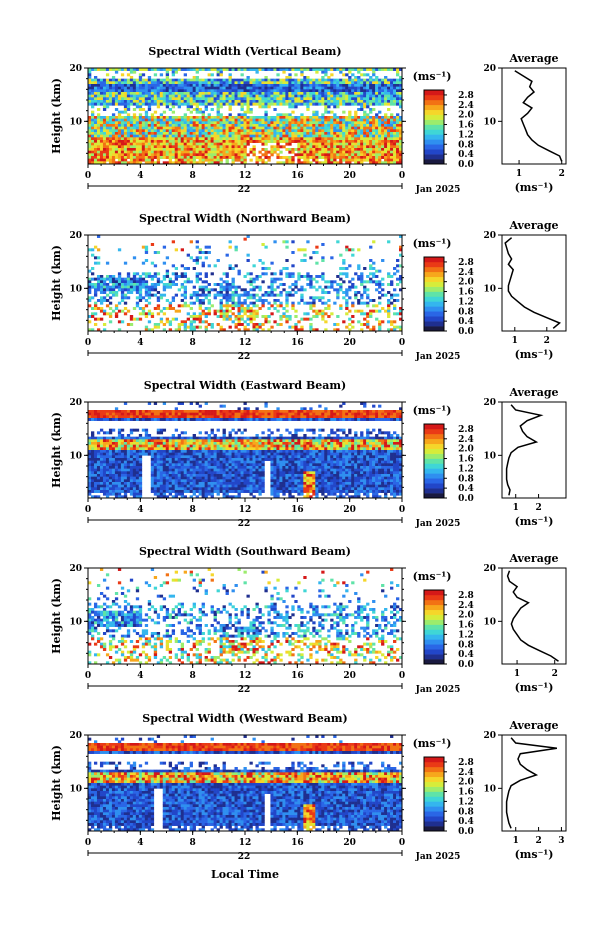 The image size is (616, 929). Describe the element at coordinates (297, 176) in the screenshot. I see `x-tick-label: 16` at that location.